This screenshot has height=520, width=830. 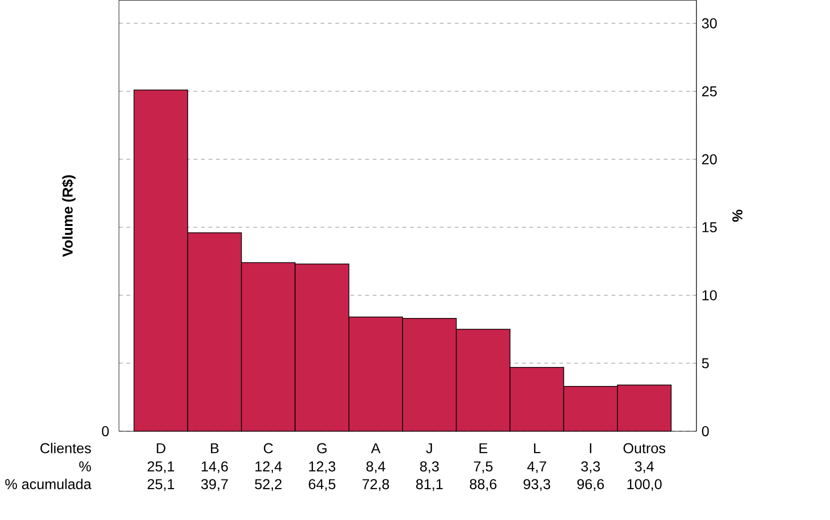 What do you see at coordinates (705, 431) in the screenshot?
I see `y2-tick-label: 0` at bounding box center [705, 431].